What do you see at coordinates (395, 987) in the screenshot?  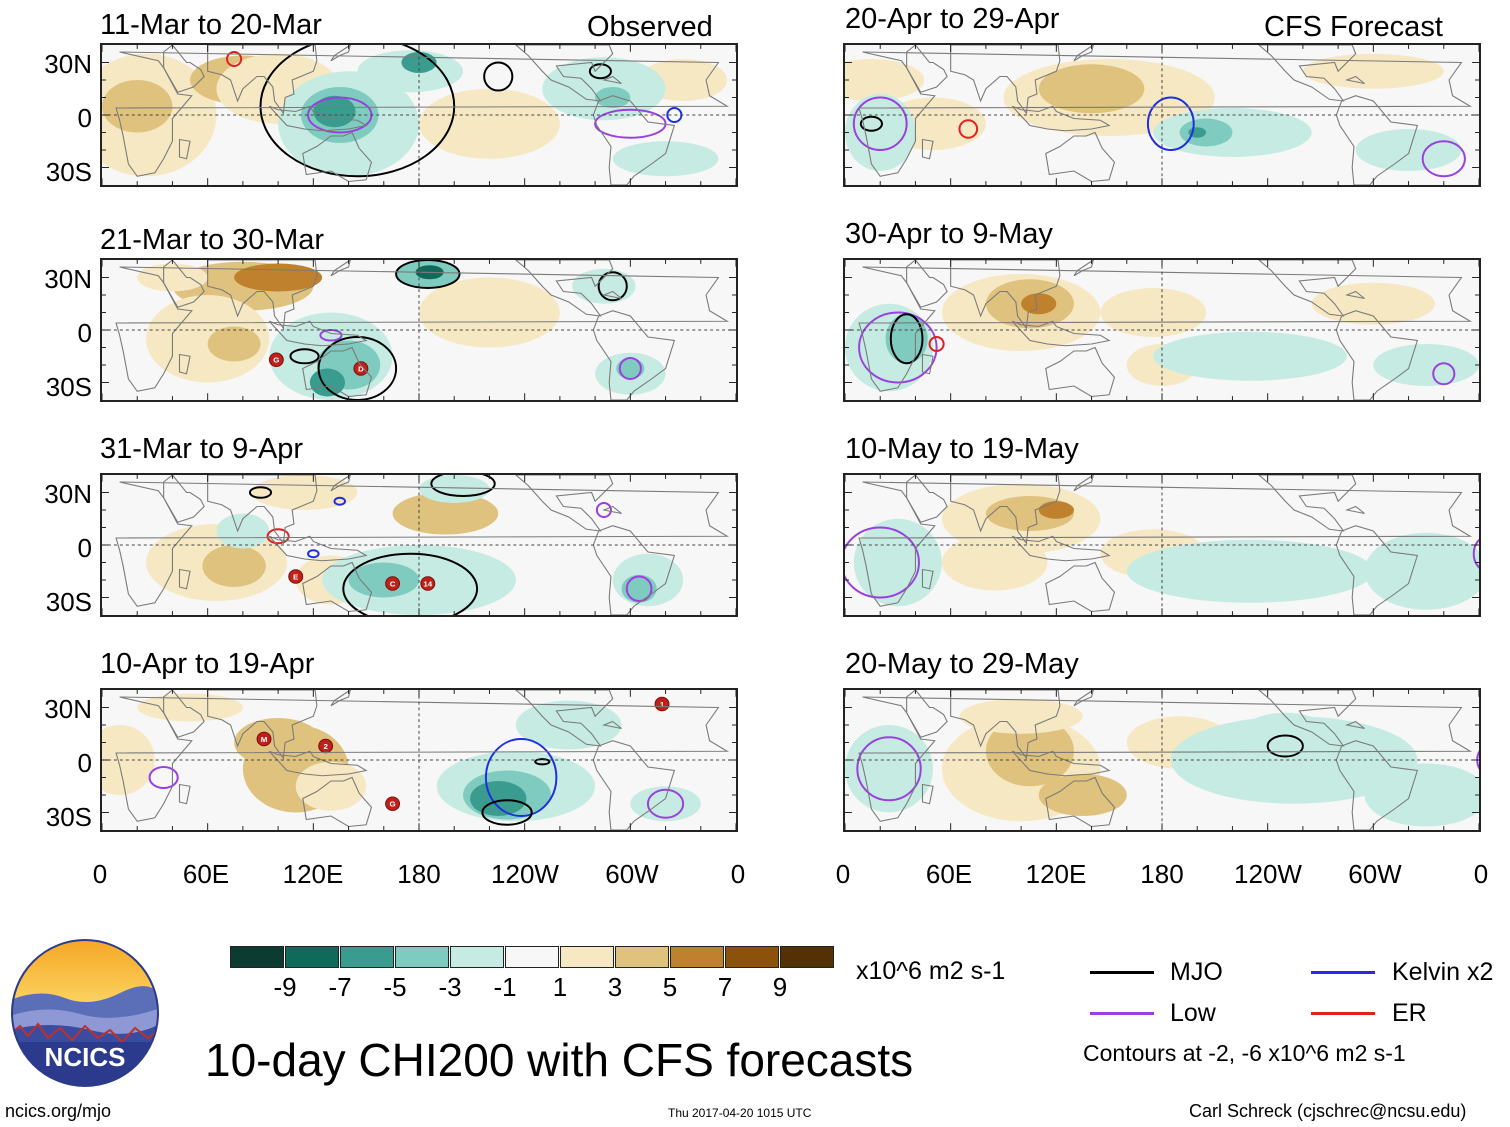 I see `colorbar-label: -5` at bounding box center [395, 987].